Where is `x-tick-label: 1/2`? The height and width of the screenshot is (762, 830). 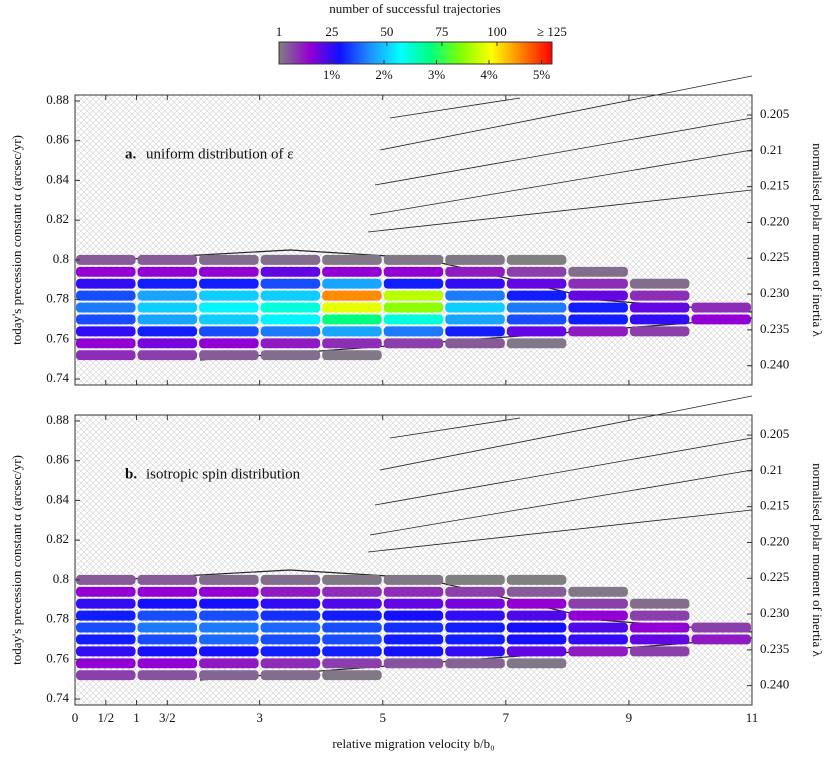
x-tick-label: 1/2 is located at coordinates (105, 717).